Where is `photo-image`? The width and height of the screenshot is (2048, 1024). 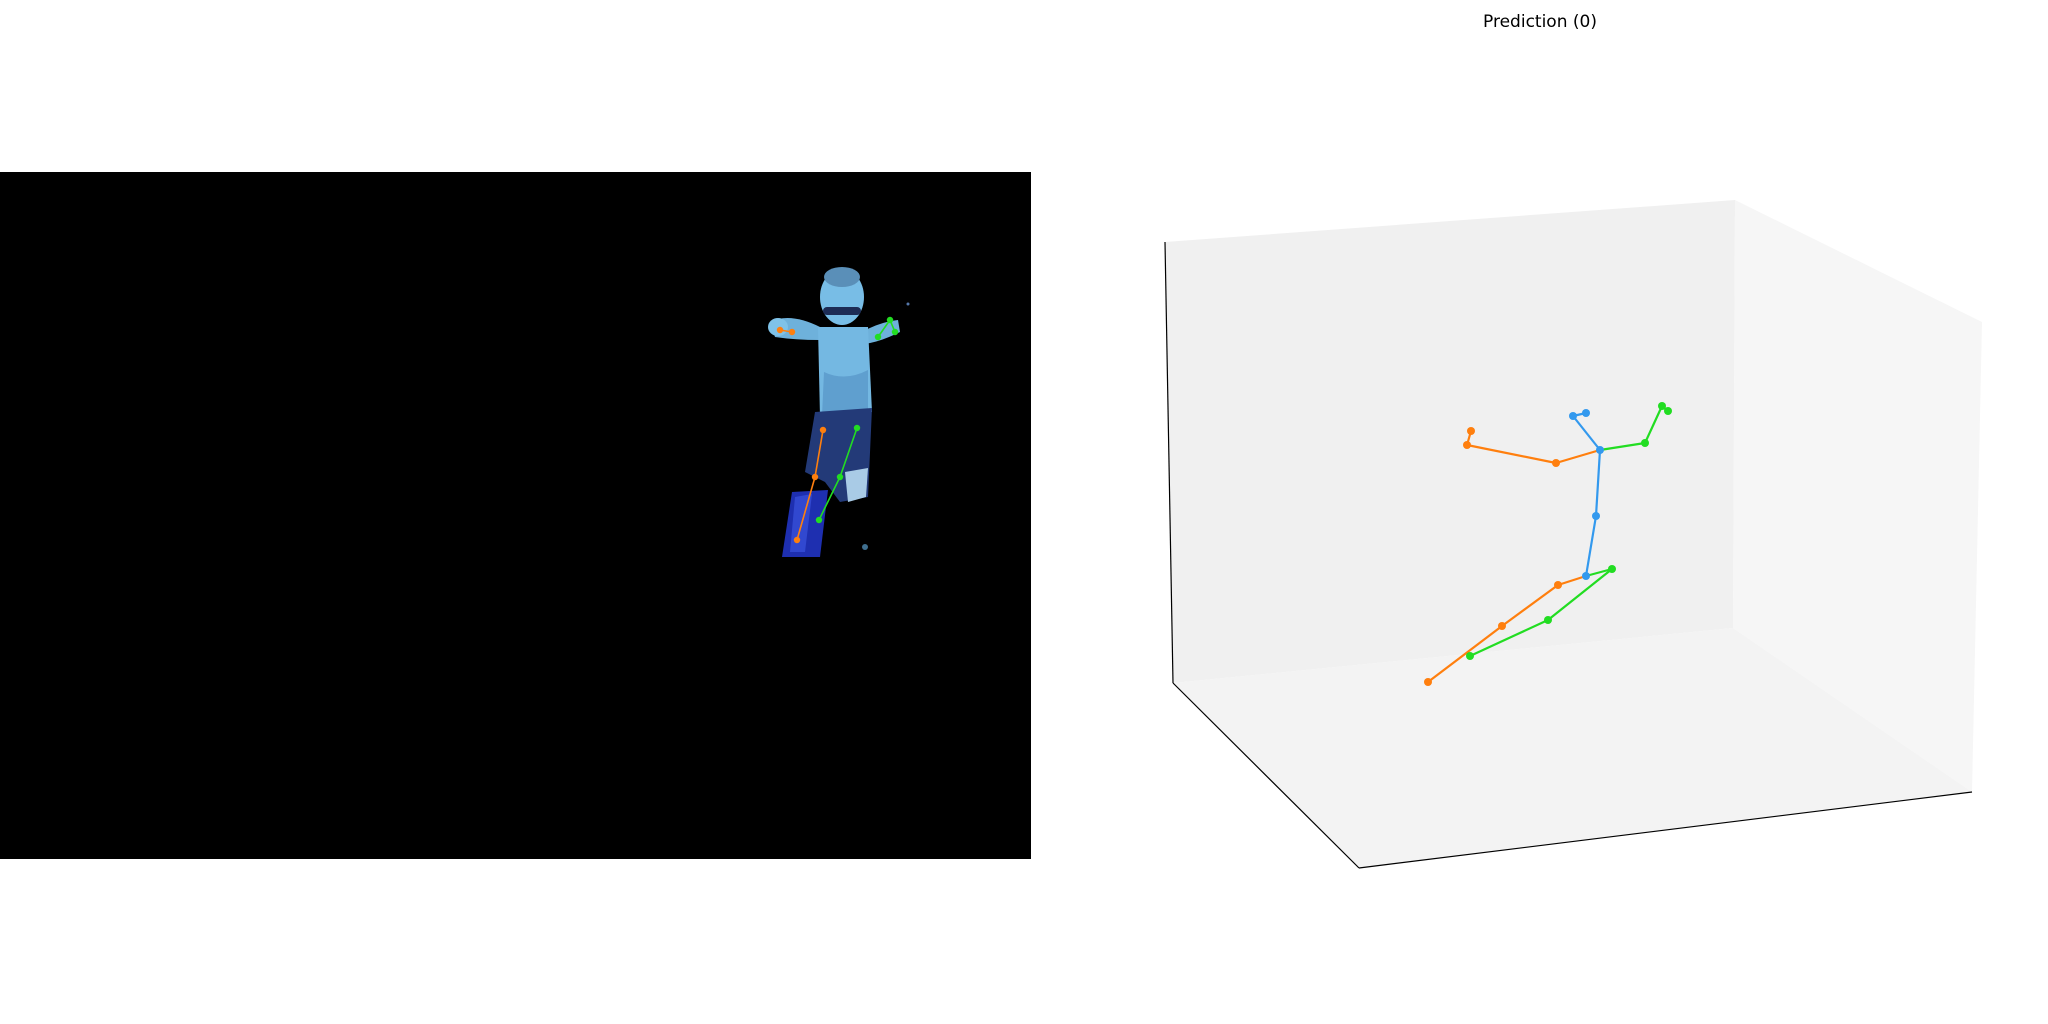 photo-image is located at coordinates (839, 412).